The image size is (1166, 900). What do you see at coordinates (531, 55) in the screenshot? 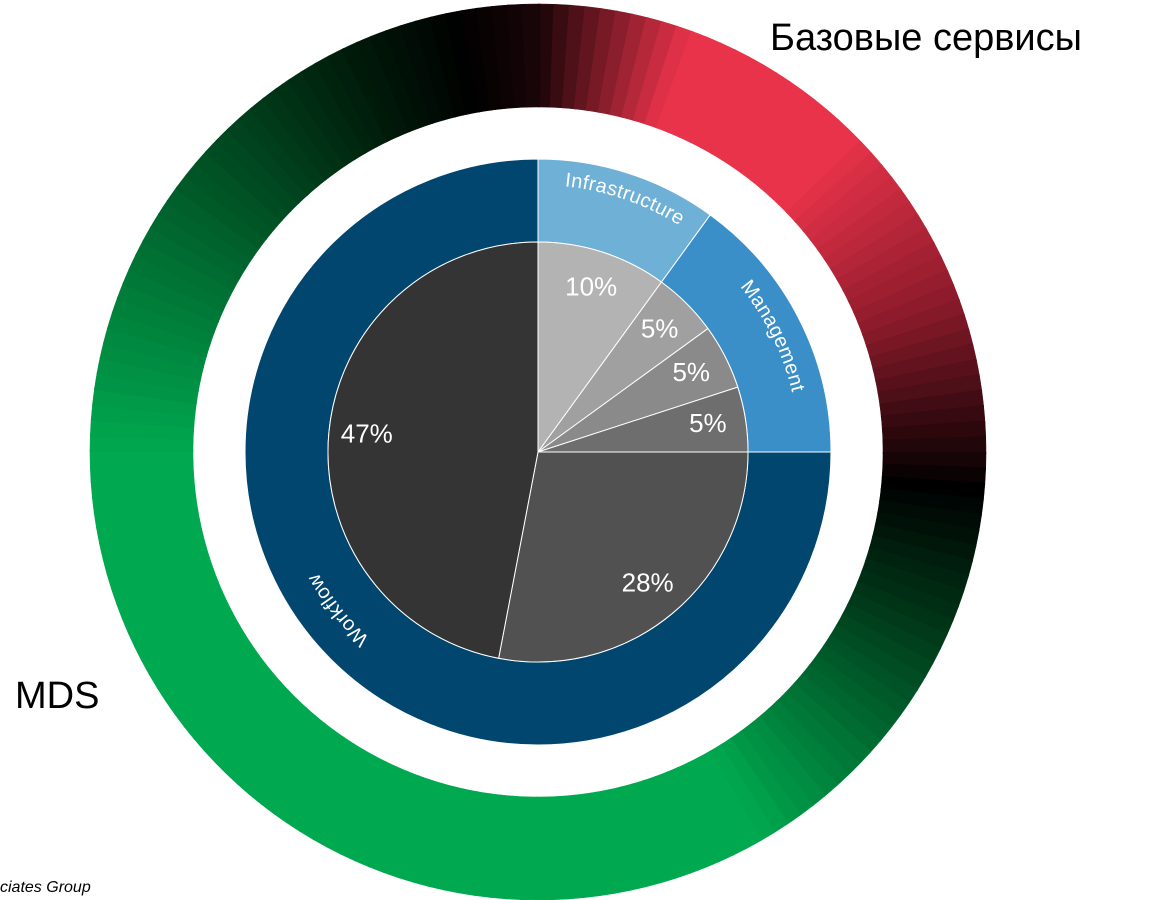
I see `ring-segment` at bounding box center [531, 55].